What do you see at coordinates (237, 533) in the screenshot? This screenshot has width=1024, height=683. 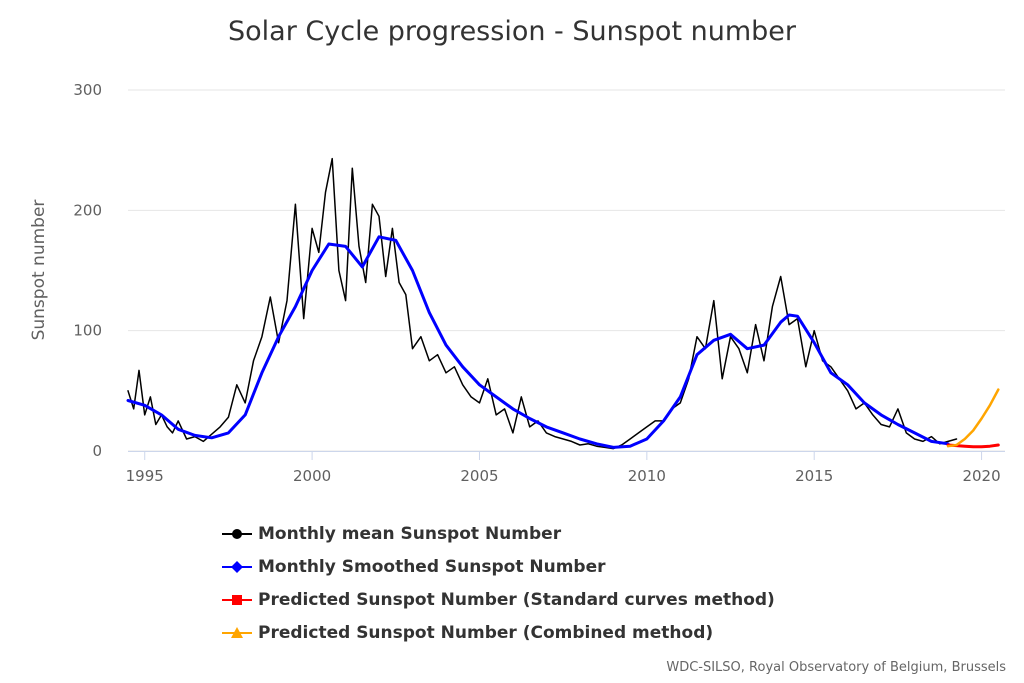 I see `circle-marker-icon` at bounding box center [237, 533].